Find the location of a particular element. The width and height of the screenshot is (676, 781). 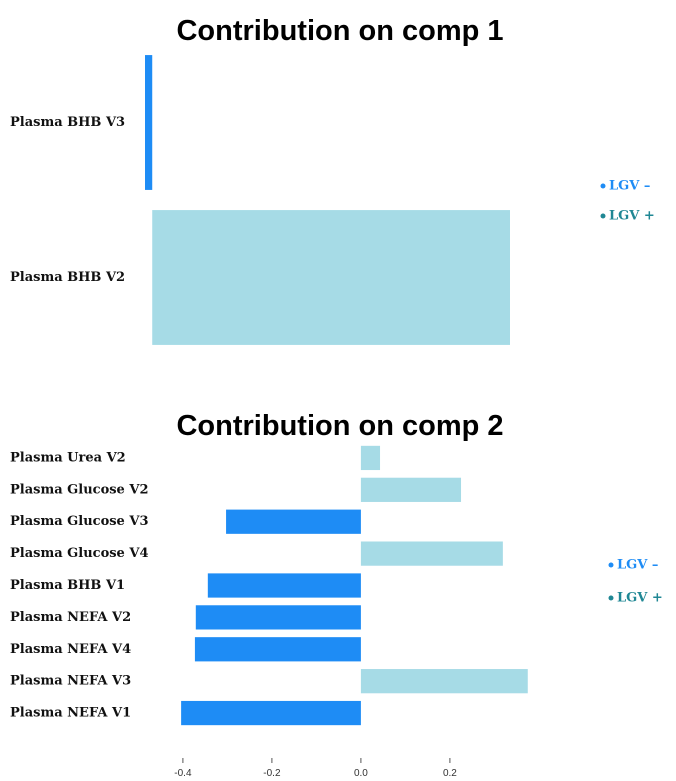

category-label: Plasma Glucose V4 is located at coordinates (79, 553).